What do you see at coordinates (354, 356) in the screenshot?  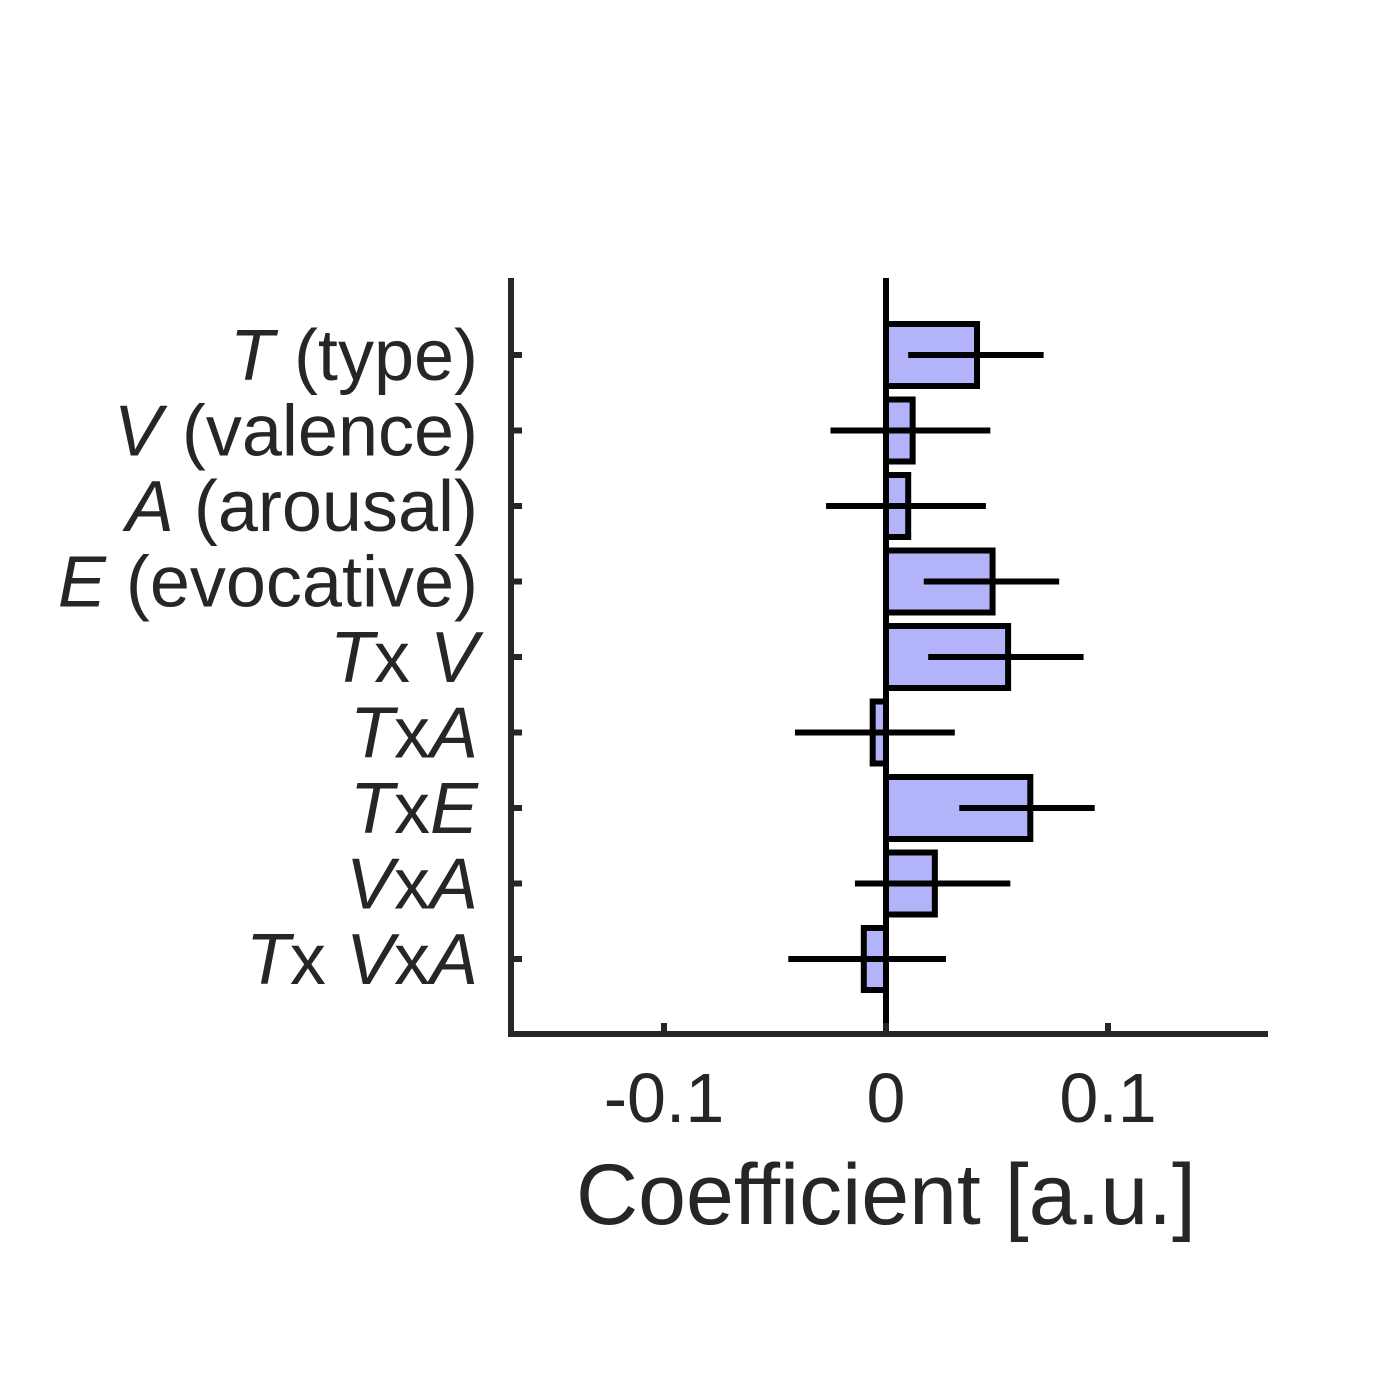 I see `y-tick-label-0: T (type)` at bounding box center [354, 356].